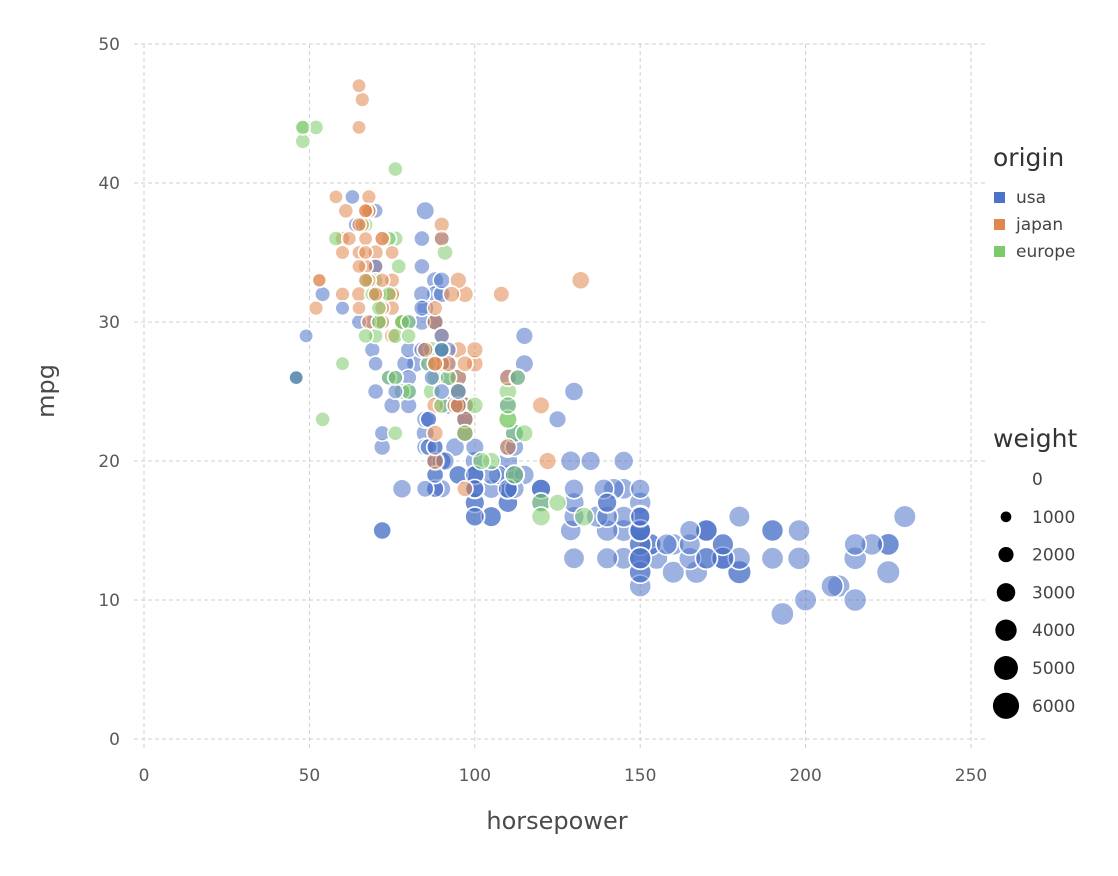  What do you see at coordinates (1053, 556) in the screenshot?
I see `size-legend-label: 2000` at bounding box center [1053, 556].